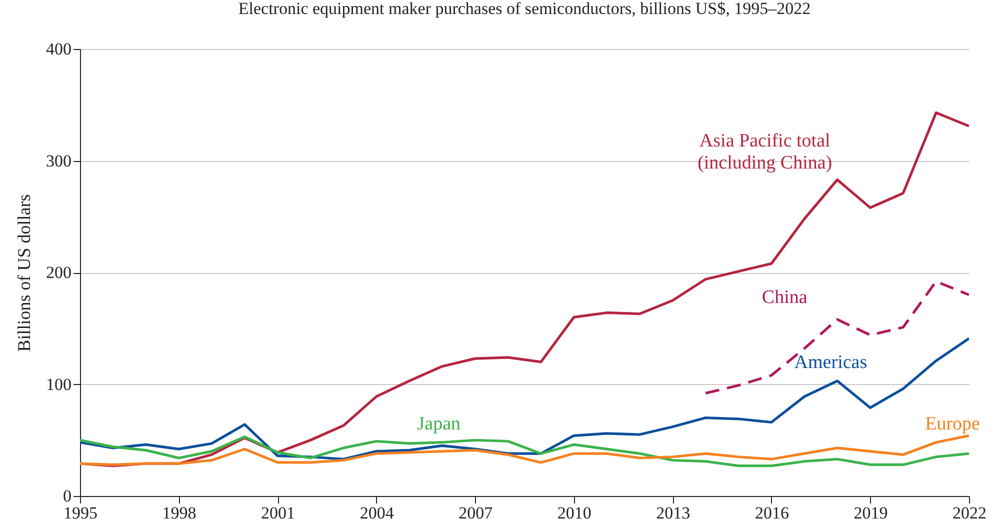 The width and height of the screenshot is (997, 527). I want to click on y-tick-label: 400, so click(59, 49).